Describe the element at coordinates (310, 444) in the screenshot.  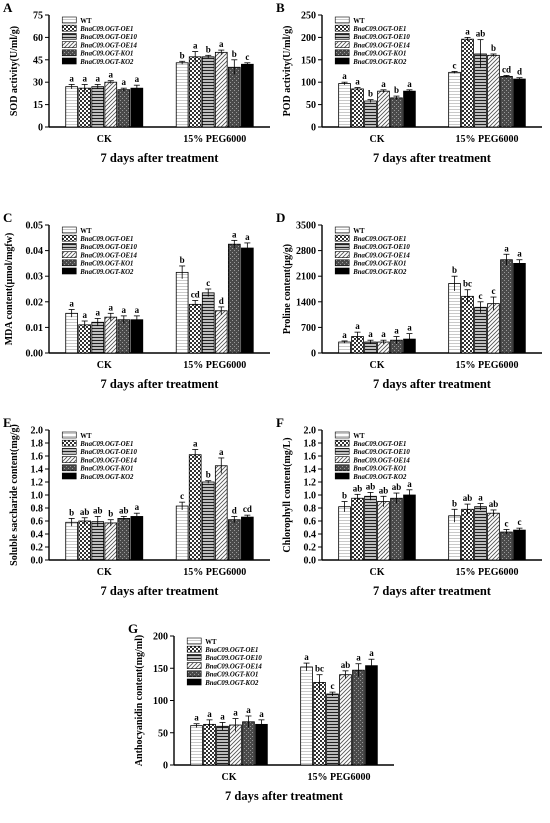
I see `y-tick-label: 1.8` at that location.